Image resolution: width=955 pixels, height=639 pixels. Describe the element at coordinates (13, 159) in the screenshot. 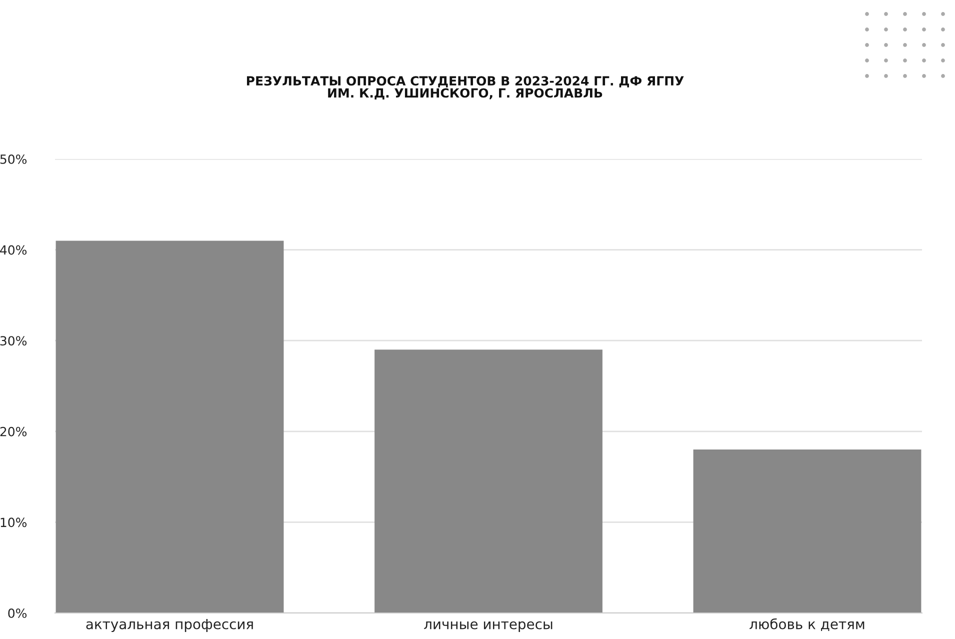

I see `y-tick-label: 50%` at that location.